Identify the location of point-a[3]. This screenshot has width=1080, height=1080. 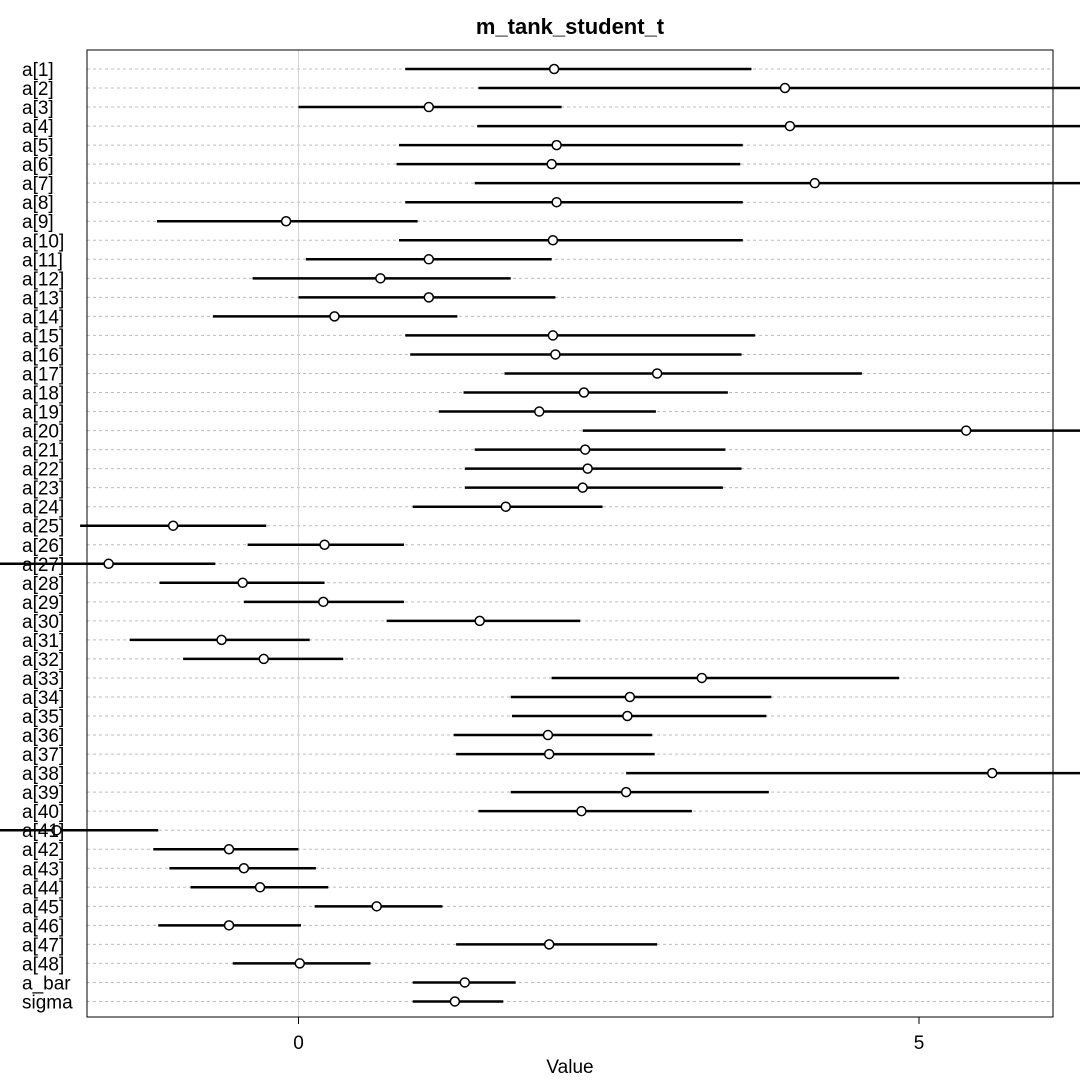
(429, 107).